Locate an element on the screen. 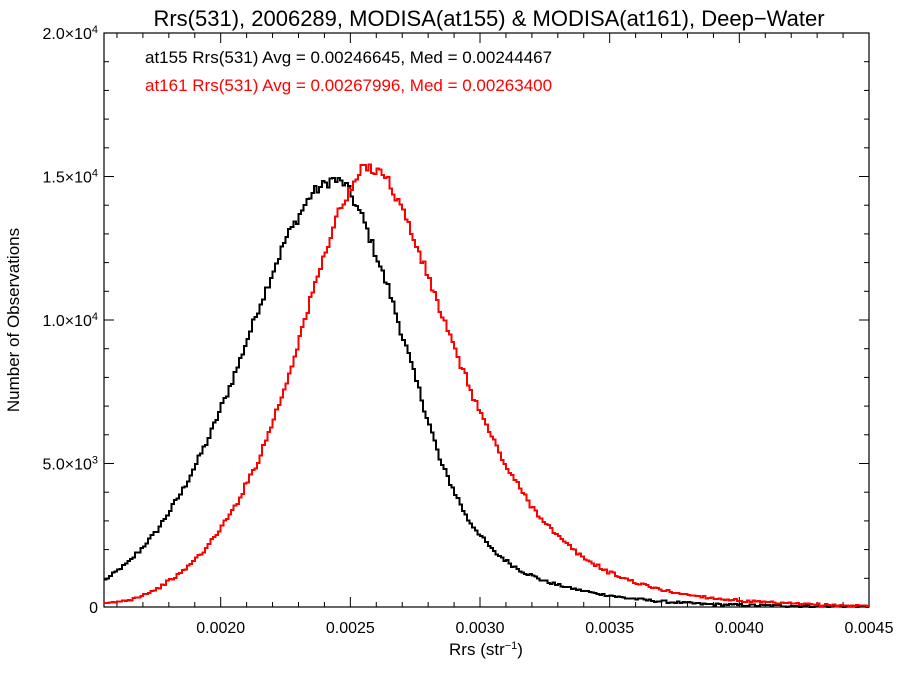 The height and width of the screenshot is (675, 900). y-tick-mantissa: 0 is located at coordinates (93, 608).